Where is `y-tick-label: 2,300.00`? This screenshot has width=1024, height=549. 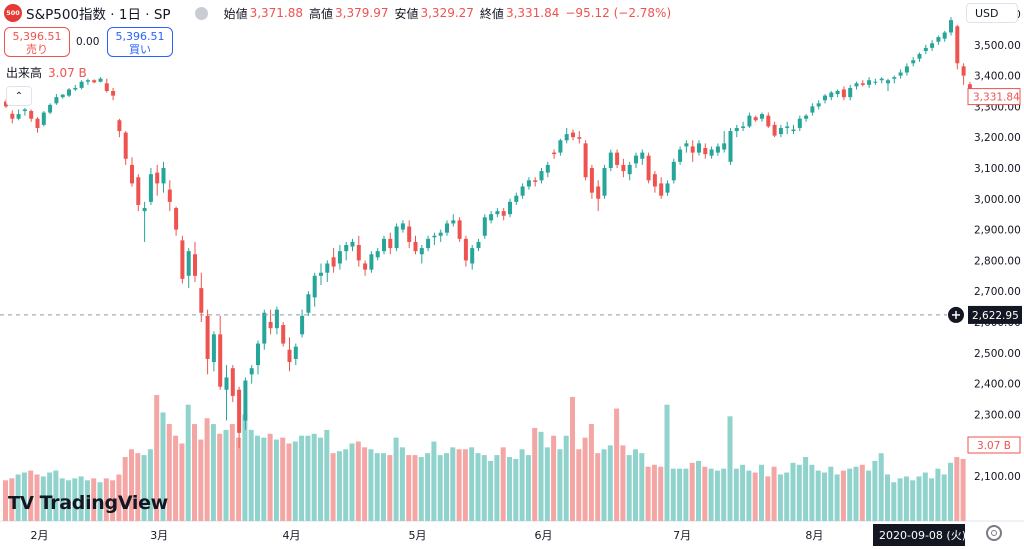 y-tick-label: 2,300.00 is located at coordinates (997, 415).